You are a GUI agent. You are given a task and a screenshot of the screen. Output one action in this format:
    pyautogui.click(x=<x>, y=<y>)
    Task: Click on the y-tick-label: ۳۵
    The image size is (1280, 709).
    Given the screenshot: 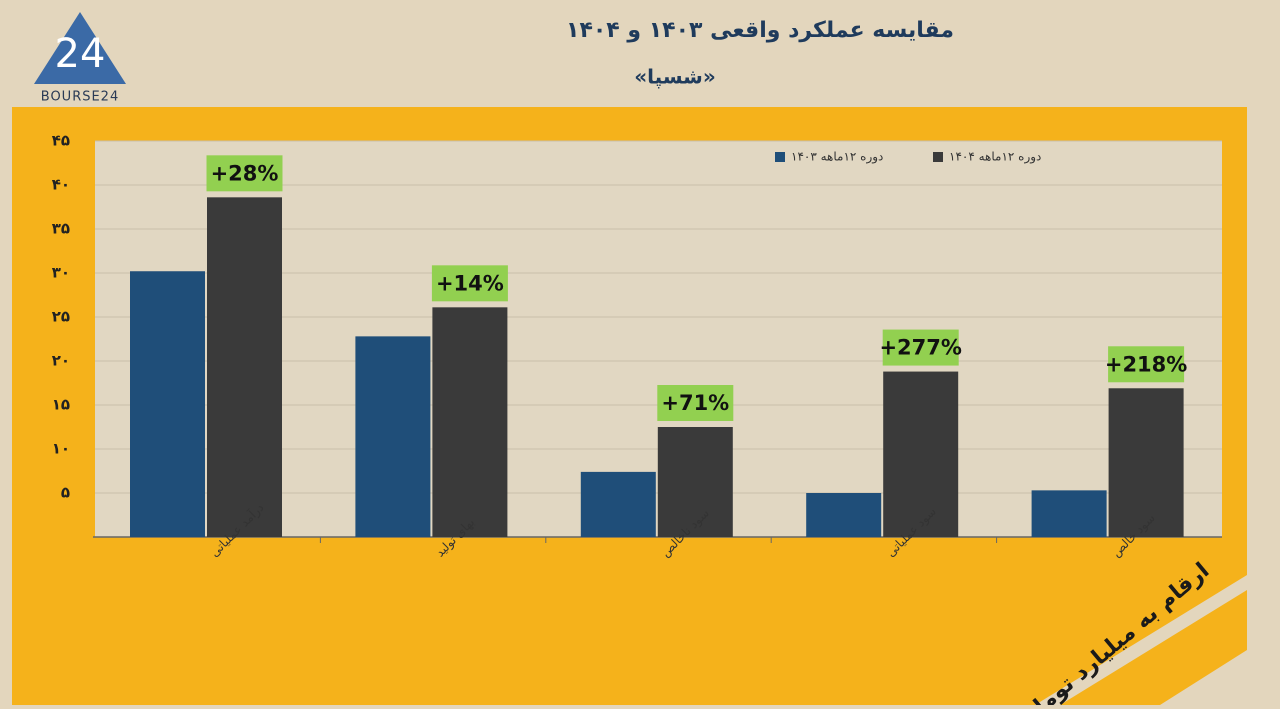 What is the action you would take?
    pyautogui.click(x=61, y=229)
    